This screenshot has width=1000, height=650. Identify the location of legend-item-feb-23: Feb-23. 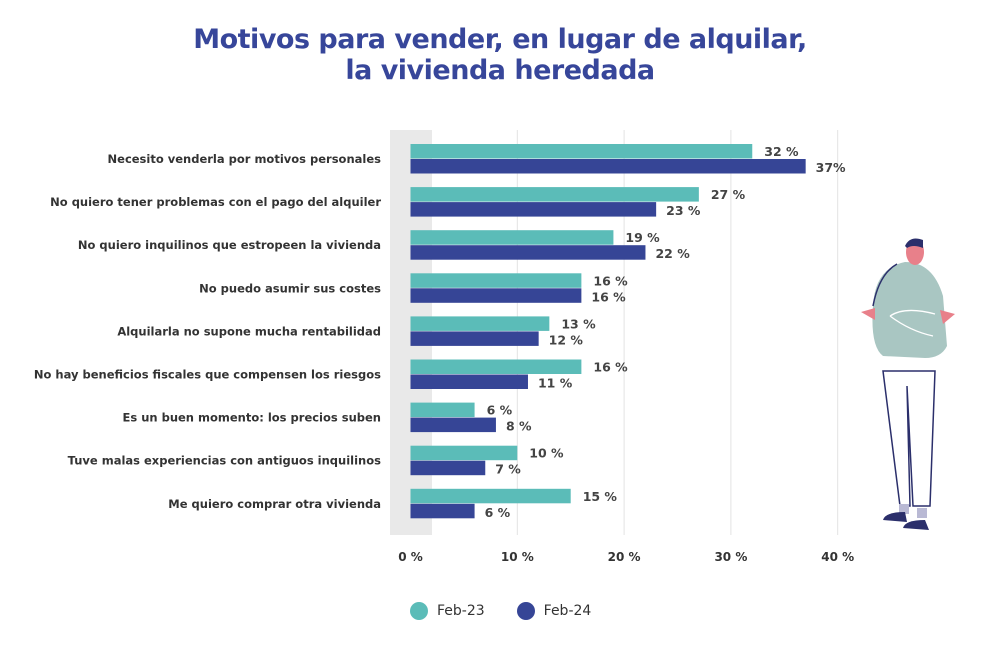
(447, 611).